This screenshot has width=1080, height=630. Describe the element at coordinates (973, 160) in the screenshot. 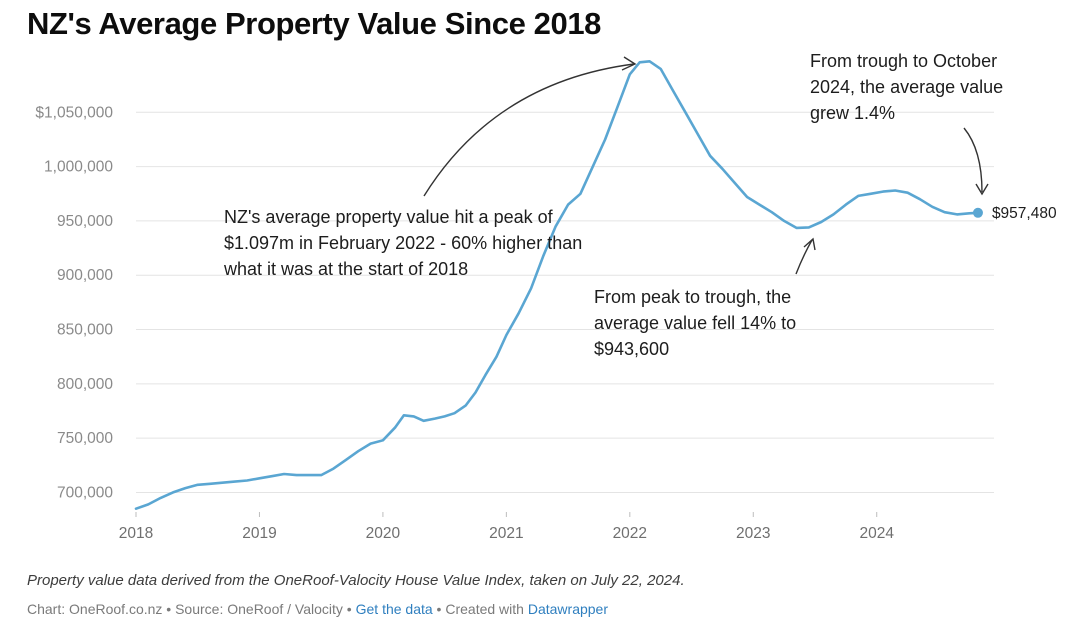

I see `recent-annotation-arrow` at that location.